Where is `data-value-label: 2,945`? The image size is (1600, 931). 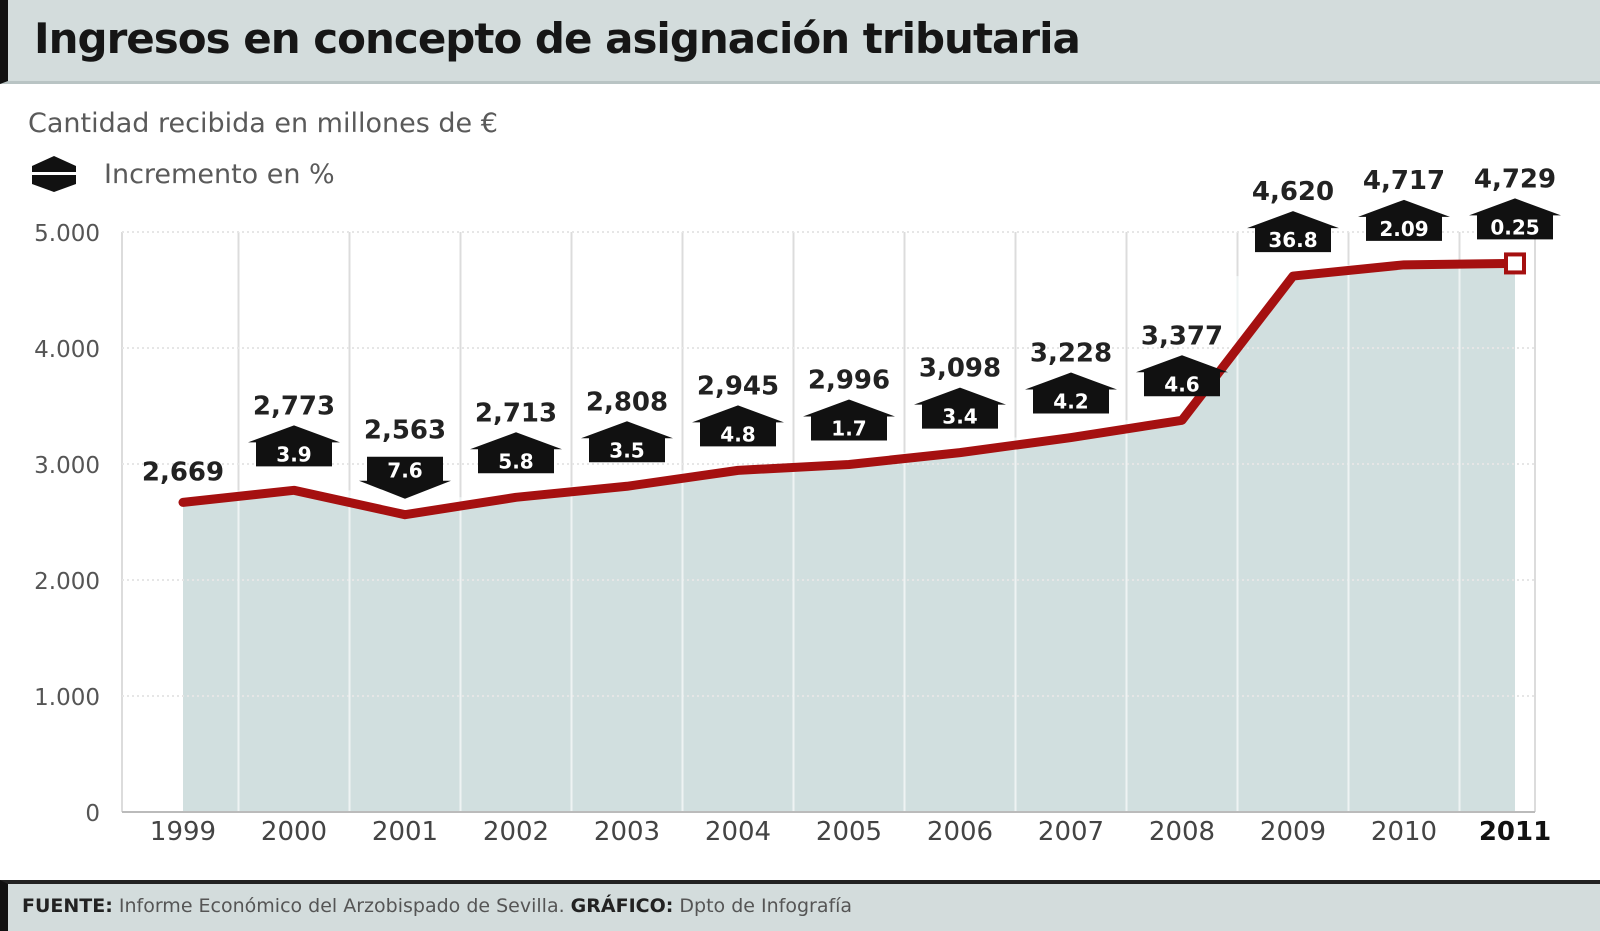
data-value-label: 2,945 is located at coordinates (738, 386).